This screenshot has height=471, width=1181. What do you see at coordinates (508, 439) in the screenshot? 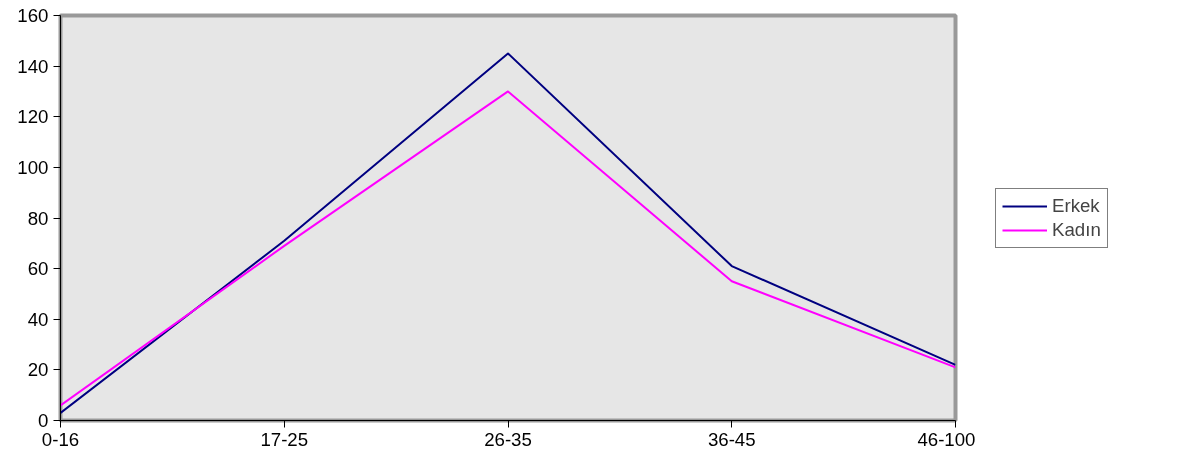
I see `x-tick-label: 26-35` at bounding box center [508, 439].